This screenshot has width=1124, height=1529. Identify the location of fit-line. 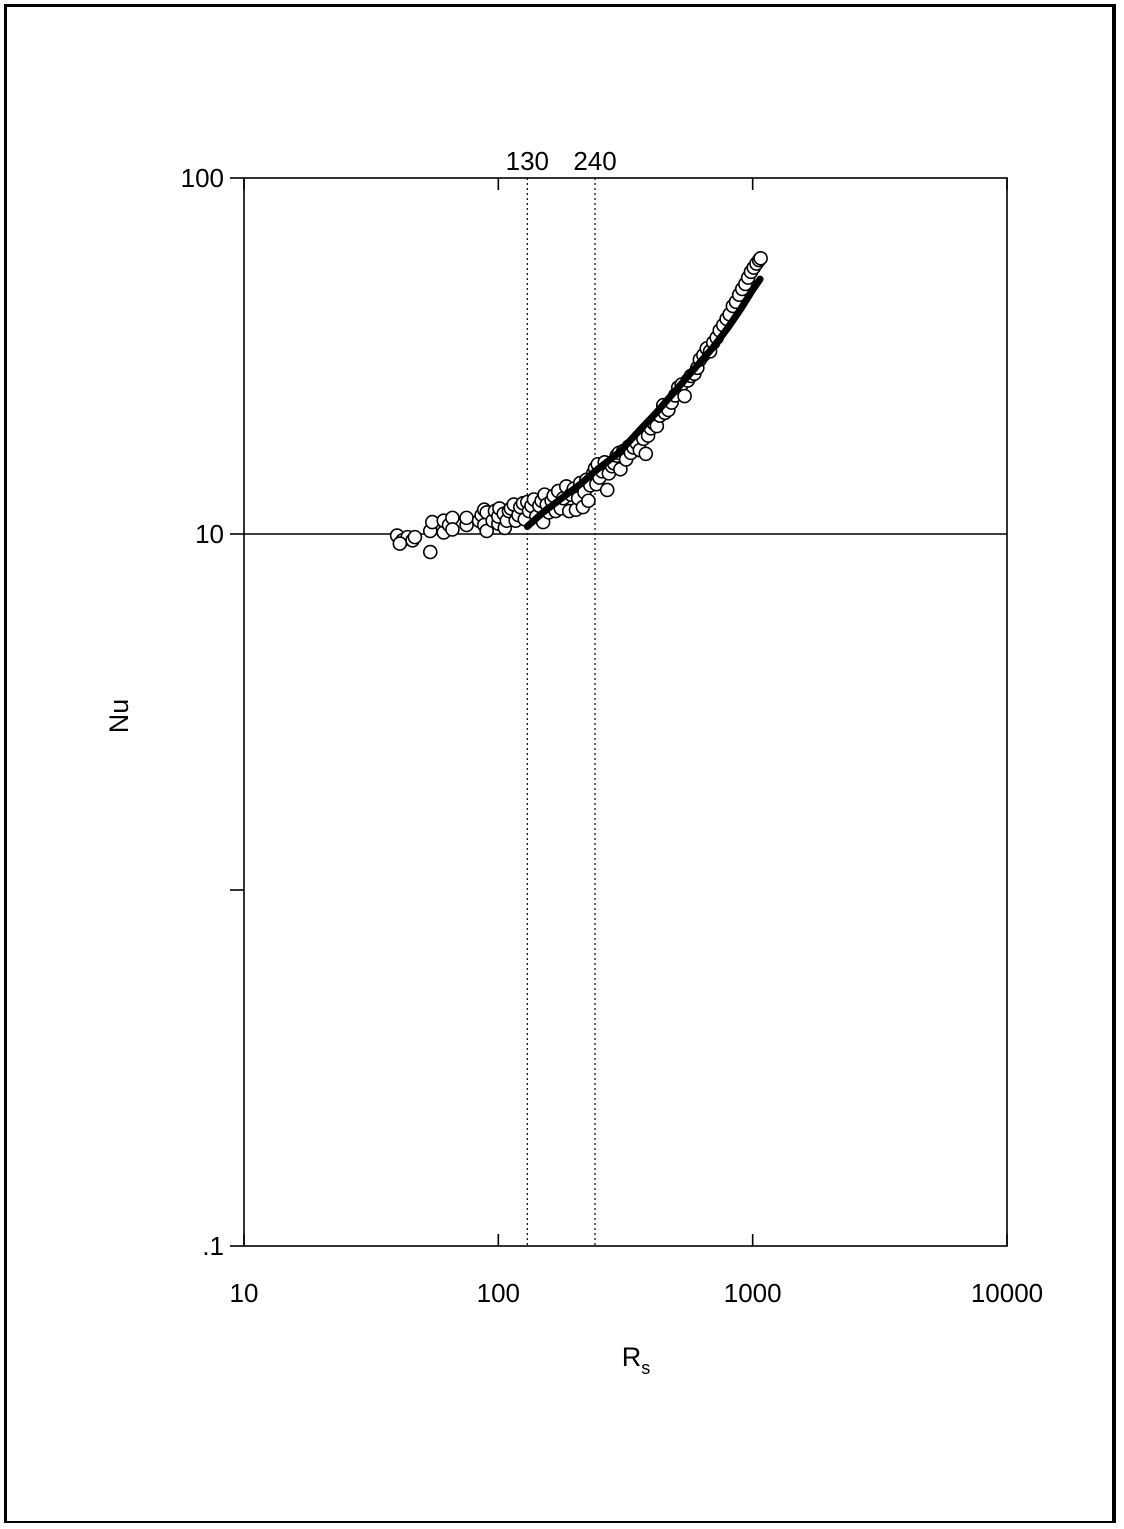
(643, 402).